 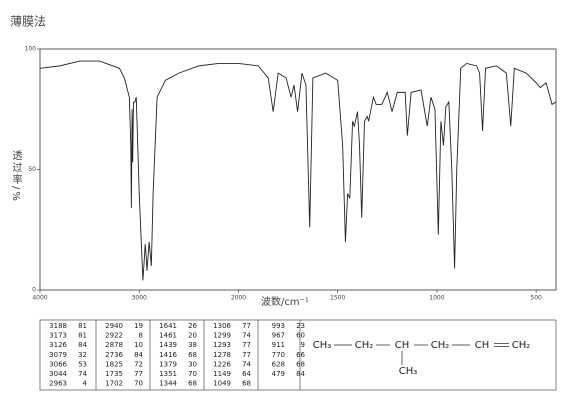 I want to click on table-transmittance: 66, so click(x=300, y=355).